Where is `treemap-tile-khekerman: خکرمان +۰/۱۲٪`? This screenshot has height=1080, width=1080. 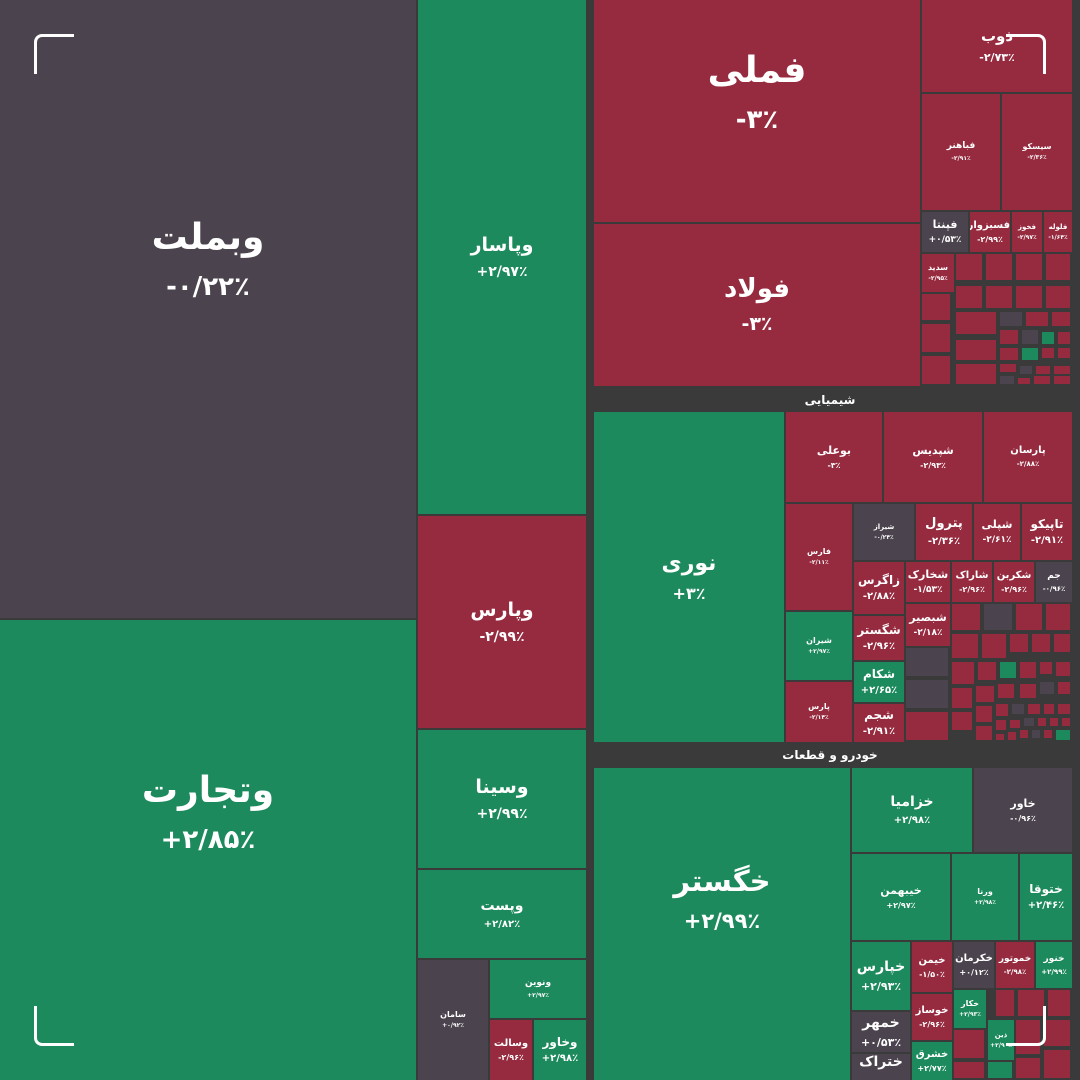
treemap-tile-khekerman: خکرمان +۰/۱۲٪ is located at coordinates (974, 965).